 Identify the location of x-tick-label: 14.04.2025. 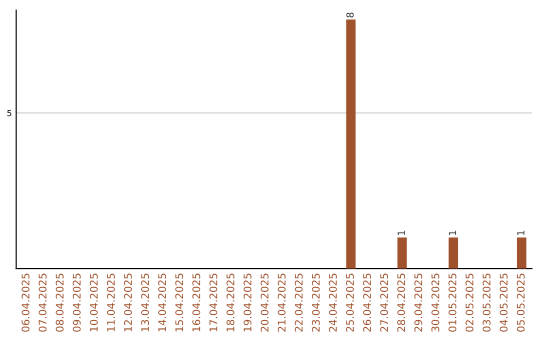
(162, 303).